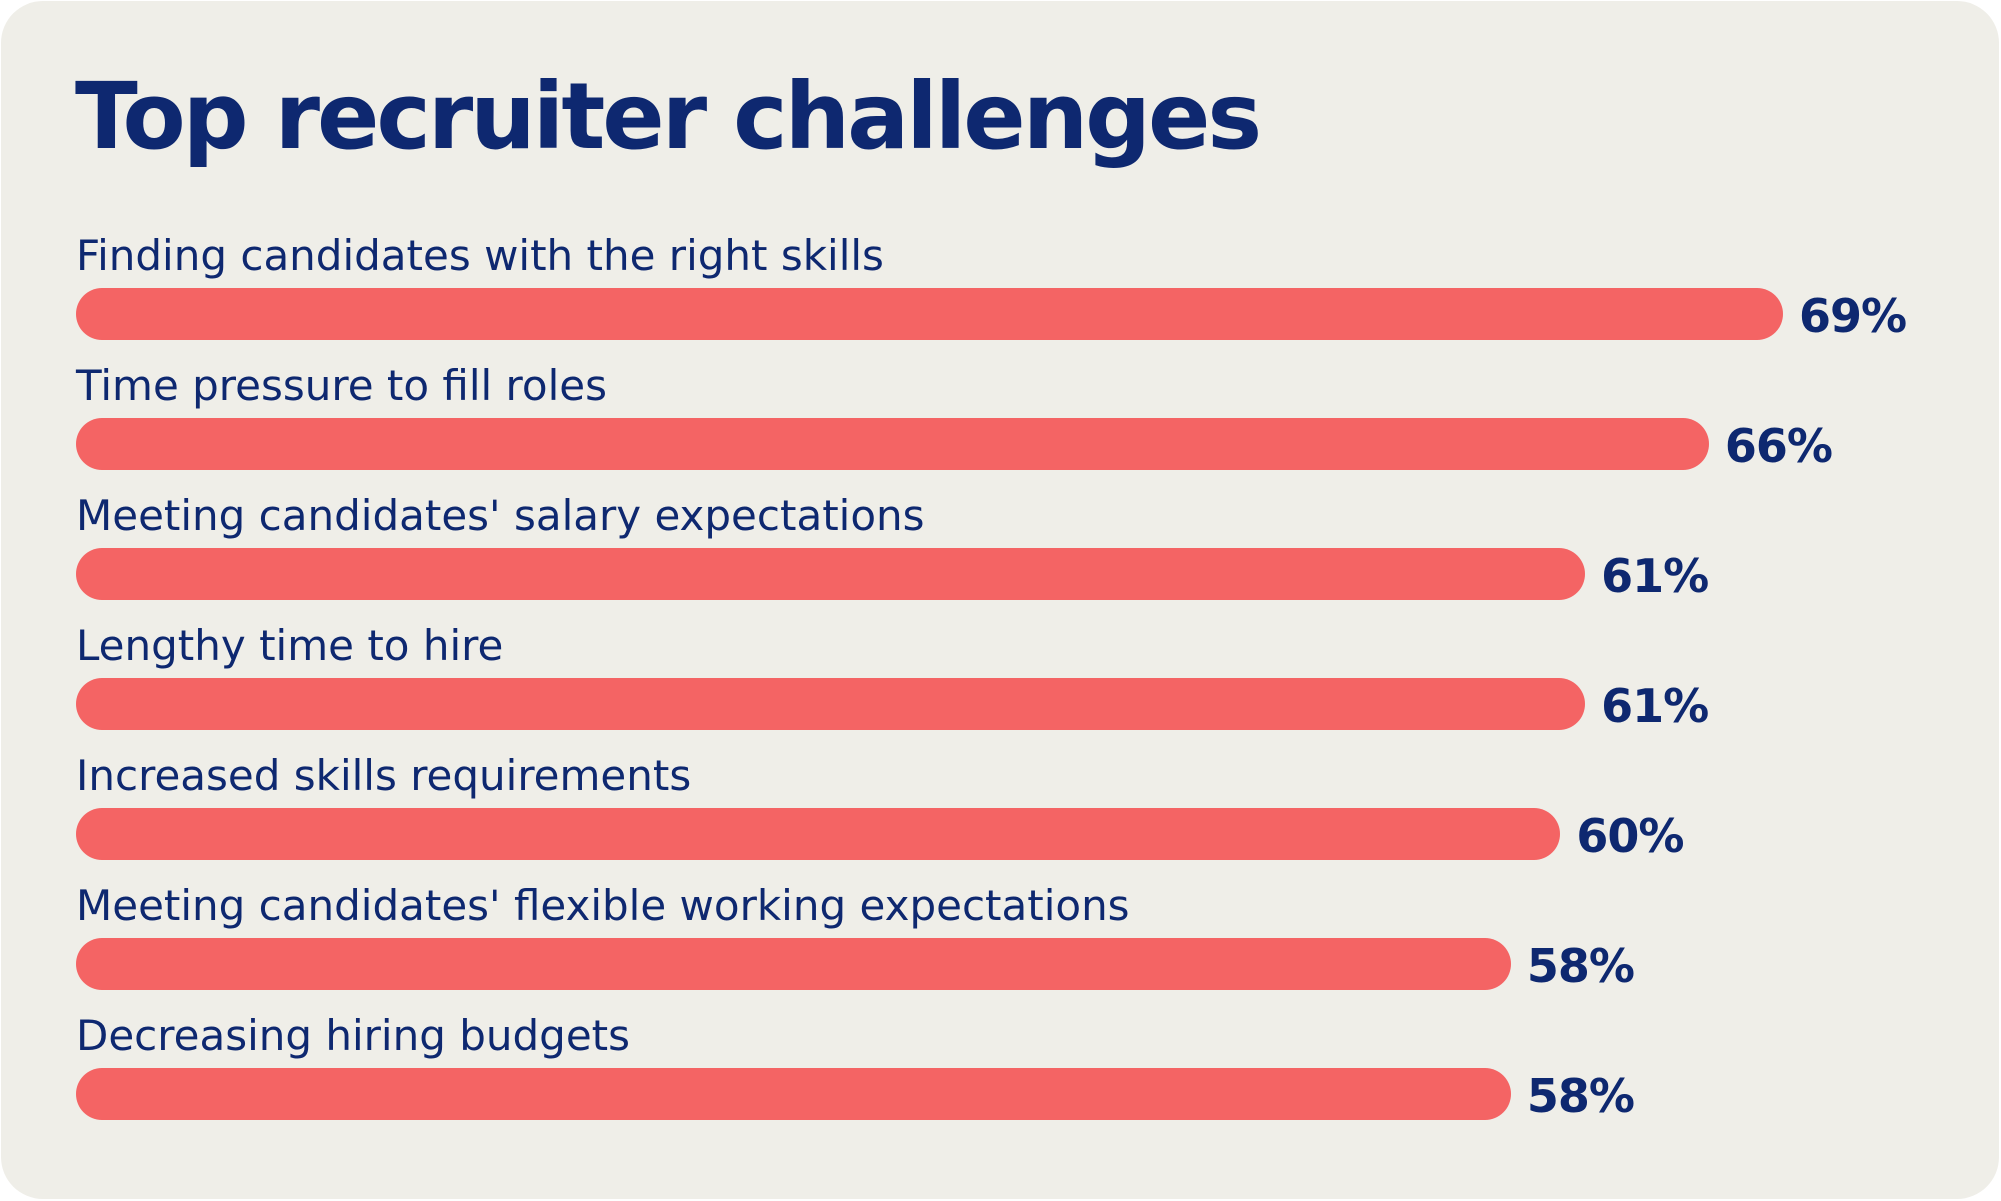  Describe the element at coordinates (1778, 446) in the screenshot. I see `value-label: 66%` at that location.